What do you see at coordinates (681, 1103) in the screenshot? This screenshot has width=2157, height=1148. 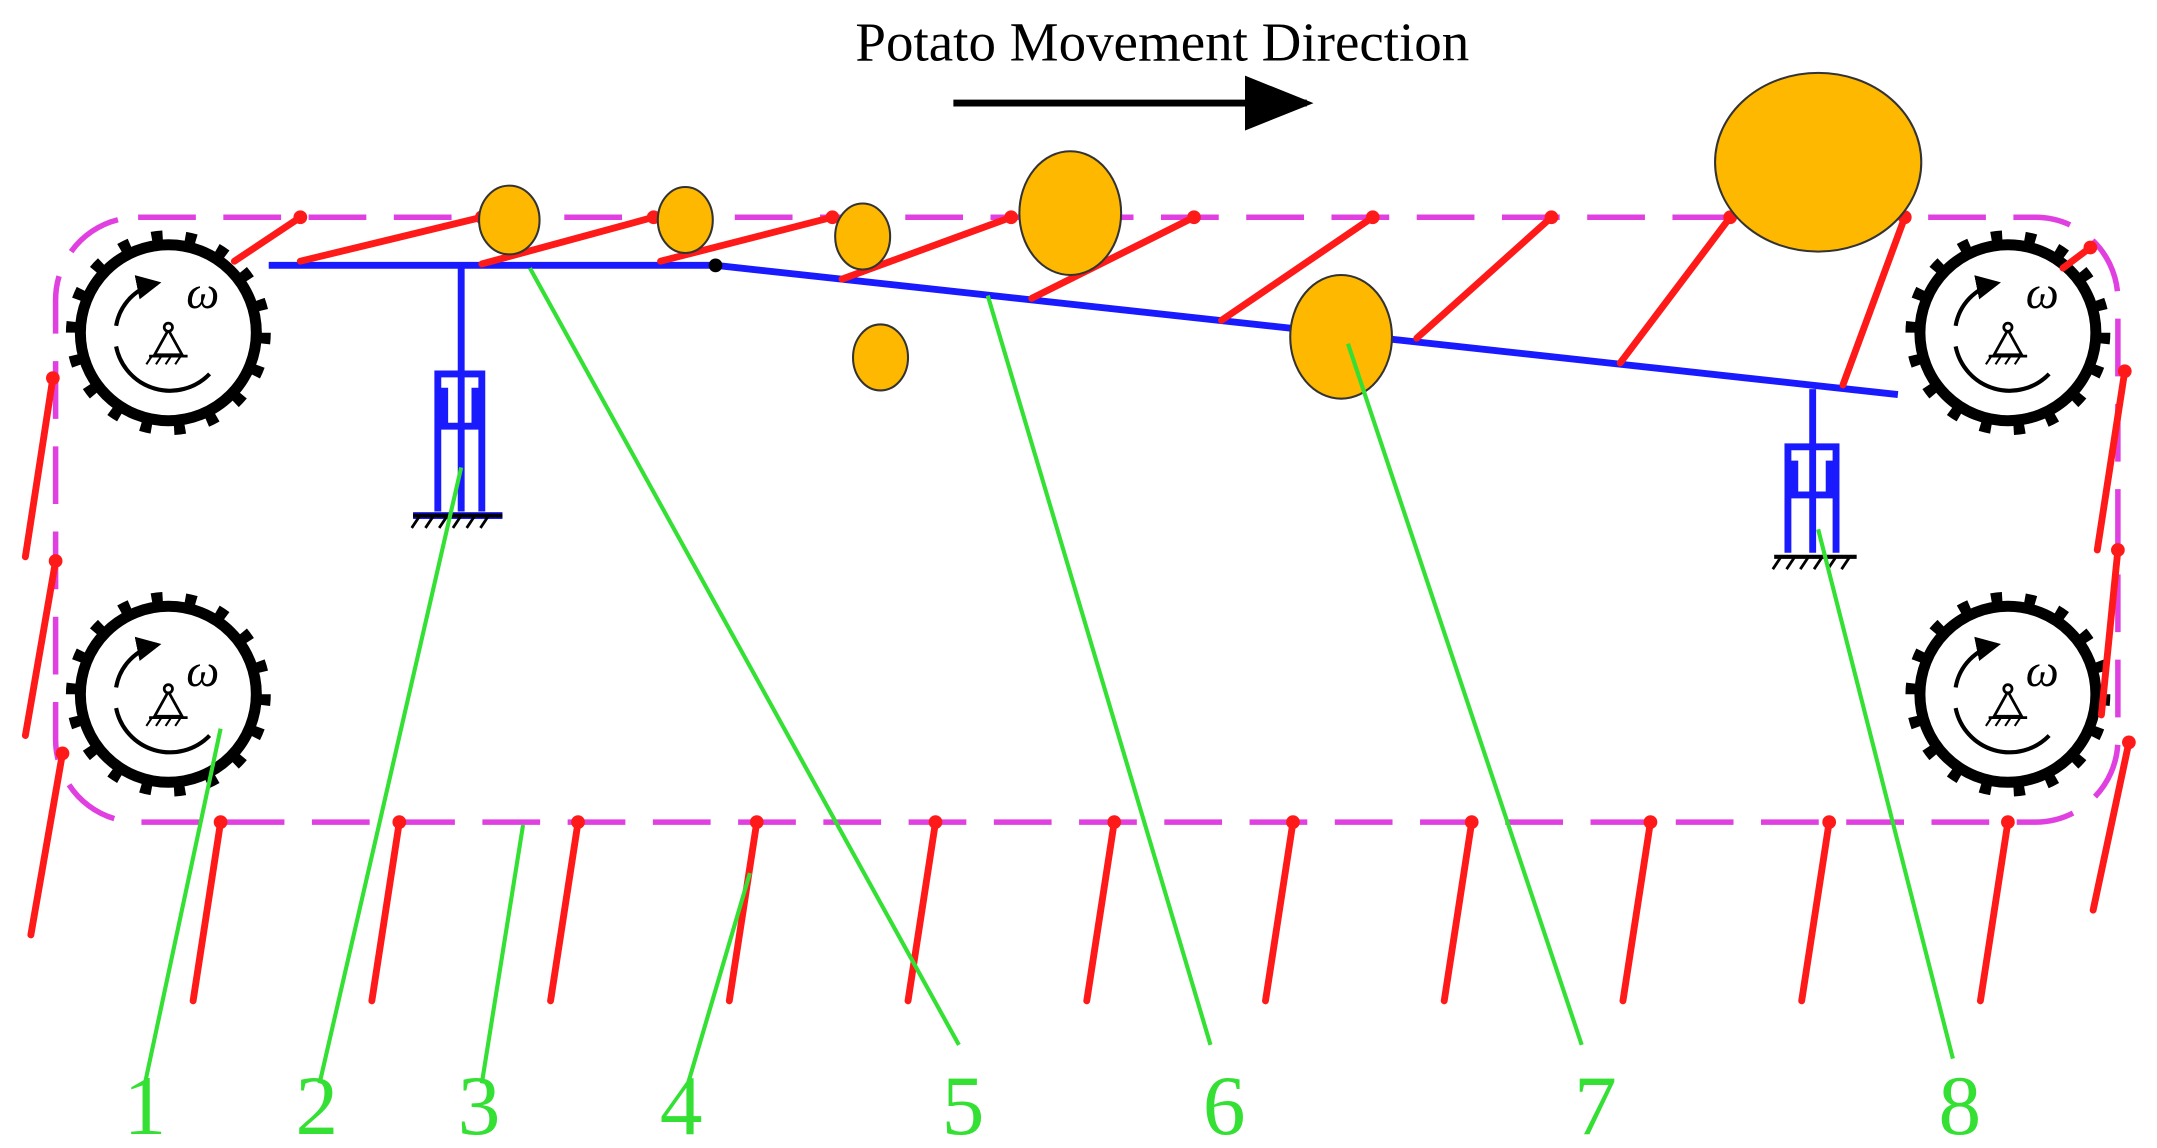 I see `callout-label: 4` at bounding box center [681, 1103].